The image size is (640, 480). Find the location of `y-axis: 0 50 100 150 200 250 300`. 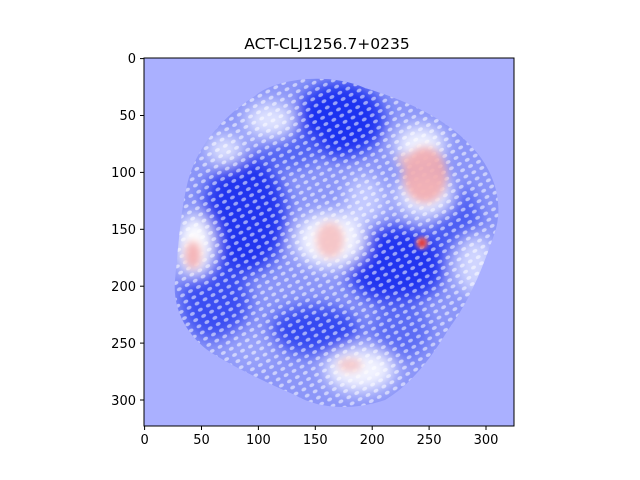

y-axis: 0 50 100 150 200 250 300 is located at coordinates (127, 230).